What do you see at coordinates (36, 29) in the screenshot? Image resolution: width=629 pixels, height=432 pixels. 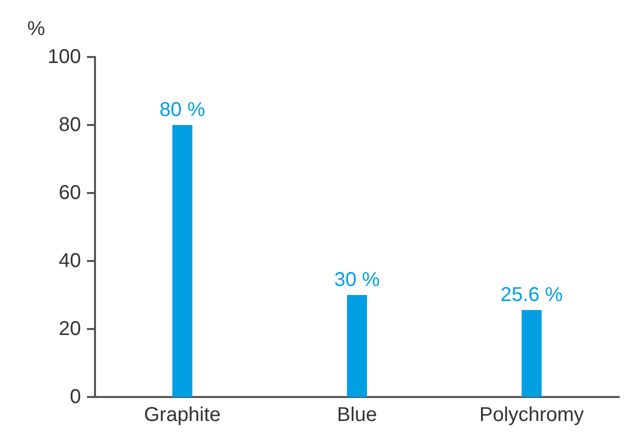 I see `y-axis-title: %` at bounding box center [36, 29].